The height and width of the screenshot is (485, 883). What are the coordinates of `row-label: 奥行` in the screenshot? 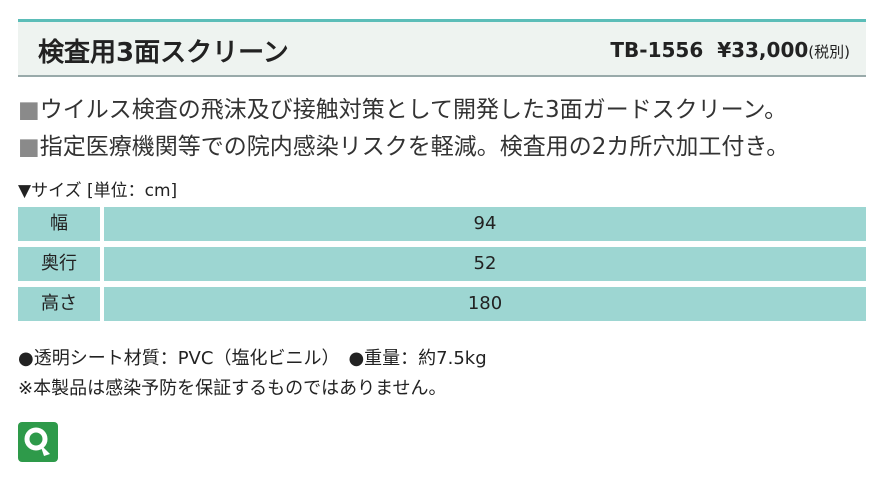 It's located at (59, 264).